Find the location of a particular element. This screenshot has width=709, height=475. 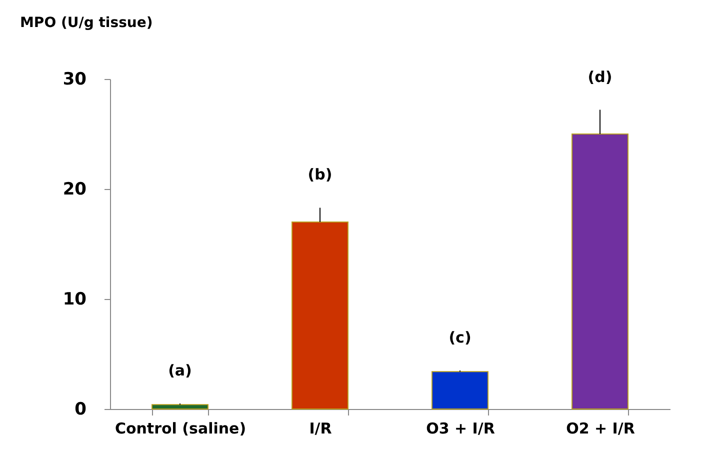

y-tick-label: 0 is located at coordinates (80, 410).